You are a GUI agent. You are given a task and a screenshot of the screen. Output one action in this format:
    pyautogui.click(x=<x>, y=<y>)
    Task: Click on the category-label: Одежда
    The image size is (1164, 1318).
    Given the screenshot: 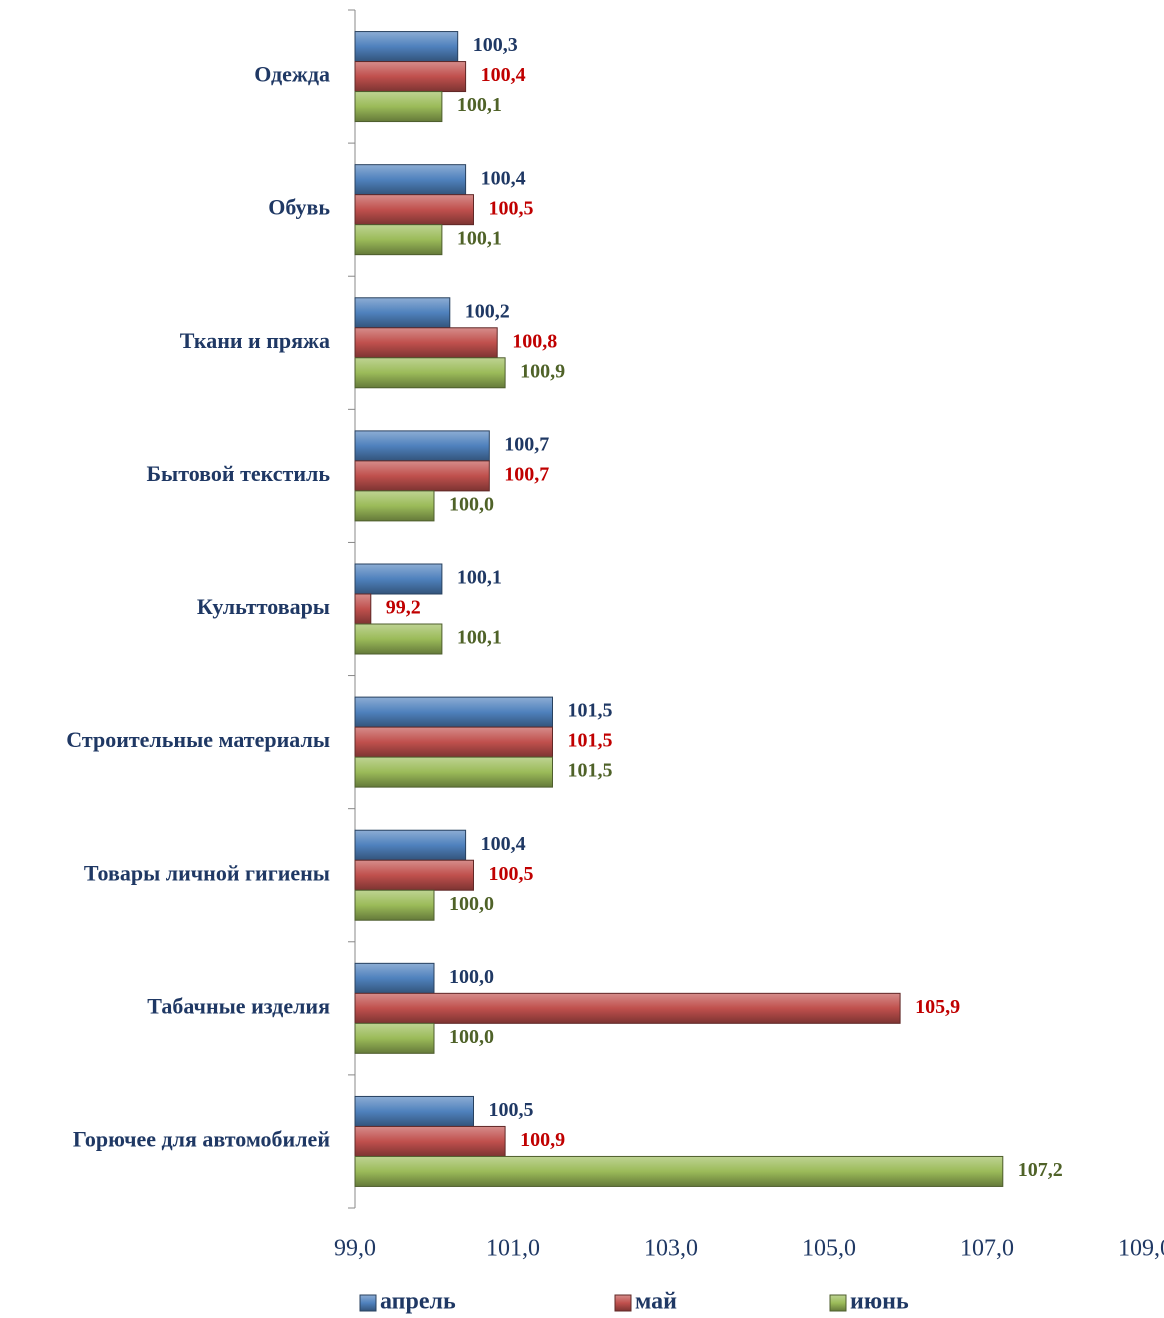 What is the action you would take?
    pyautogui.click(x=292, y=74)
    